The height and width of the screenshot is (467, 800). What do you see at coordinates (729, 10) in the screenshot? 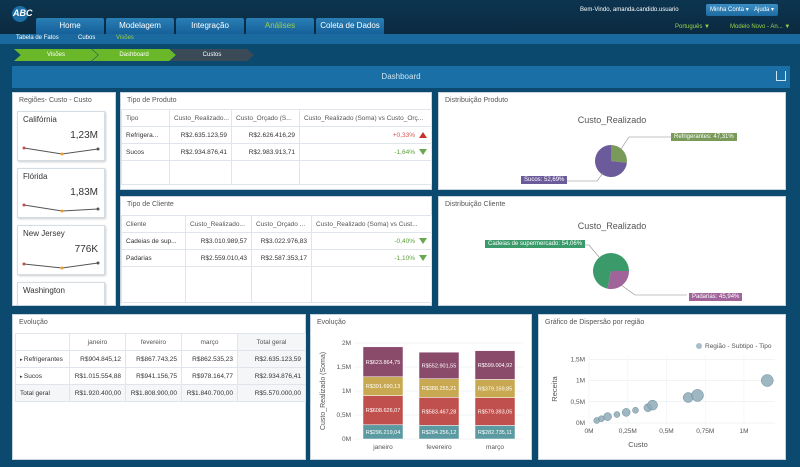
I see `account-button: Minha Conta ▾` at bounding box center [729, 10].